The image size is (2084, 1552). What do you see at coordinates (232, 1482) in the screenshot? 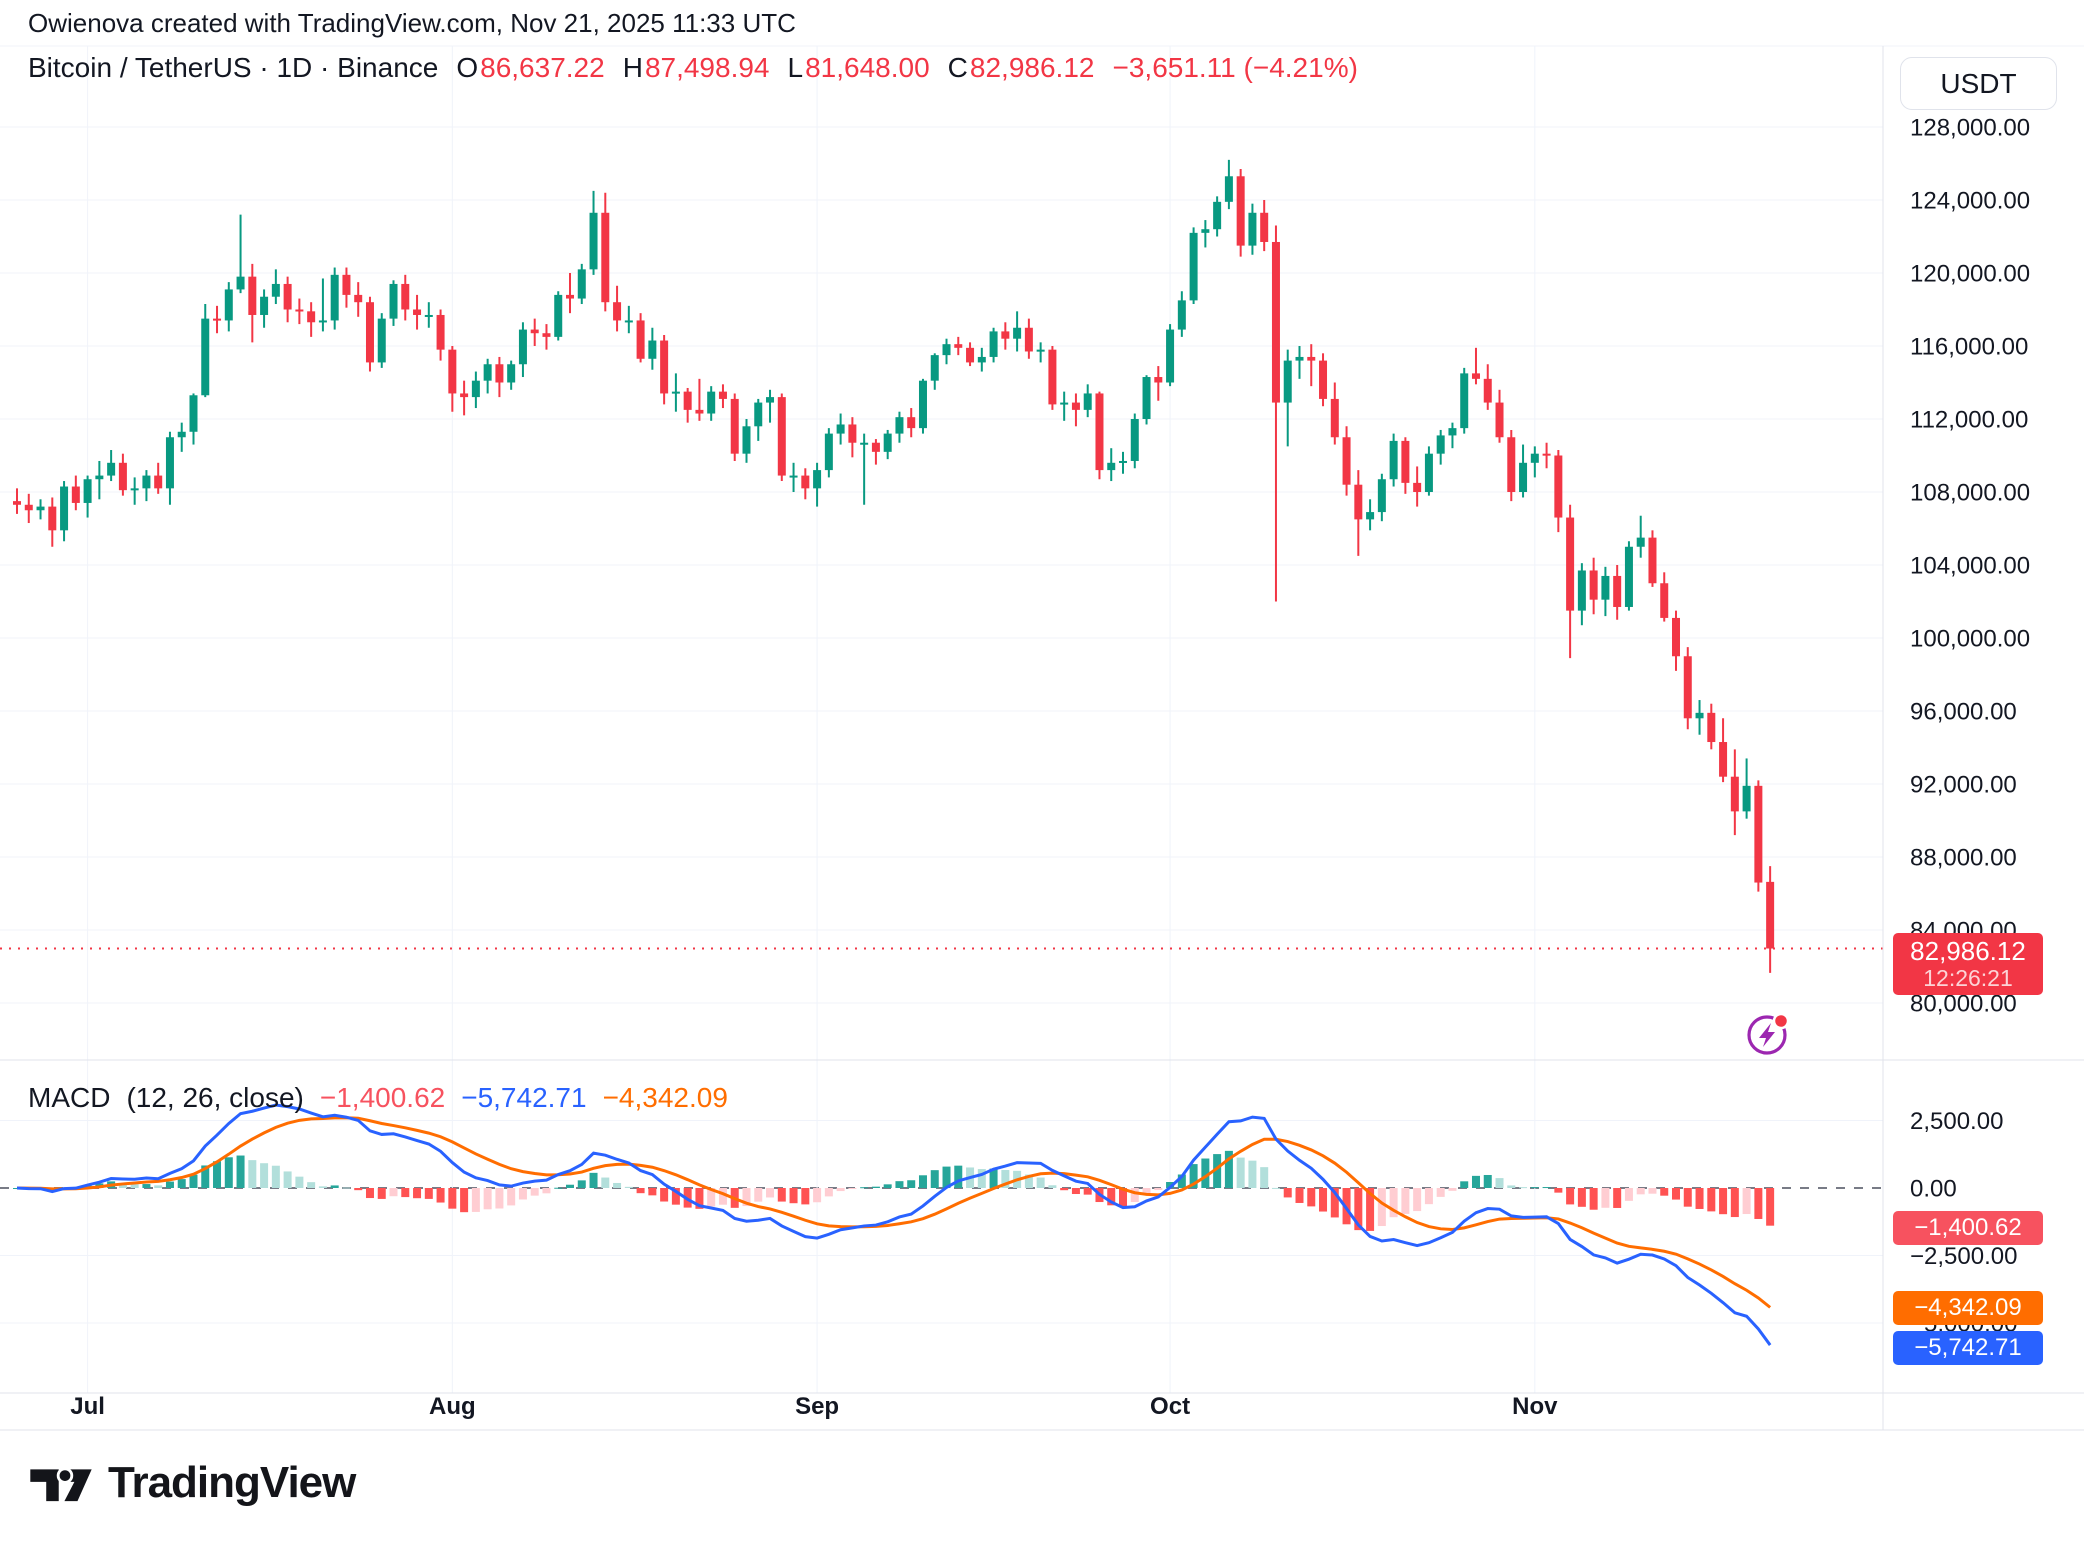
I see `tradingview-logo-text: TradingView` at bounding box center [232, 1482].